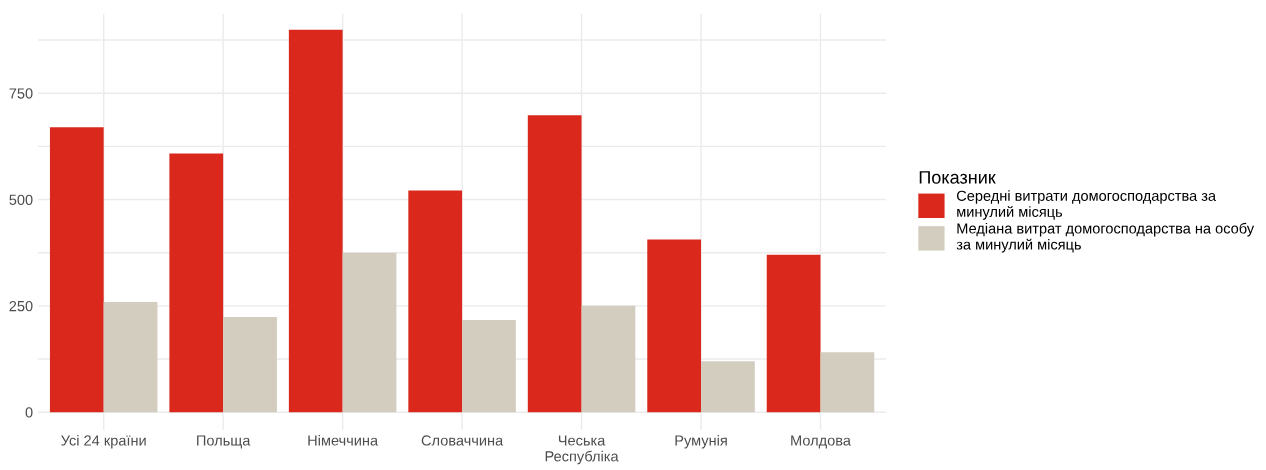  What do you see at coordinates (224, 442) in the screenshot?
I see `x-tick-label: Польща` at bounding box center [224, 442].